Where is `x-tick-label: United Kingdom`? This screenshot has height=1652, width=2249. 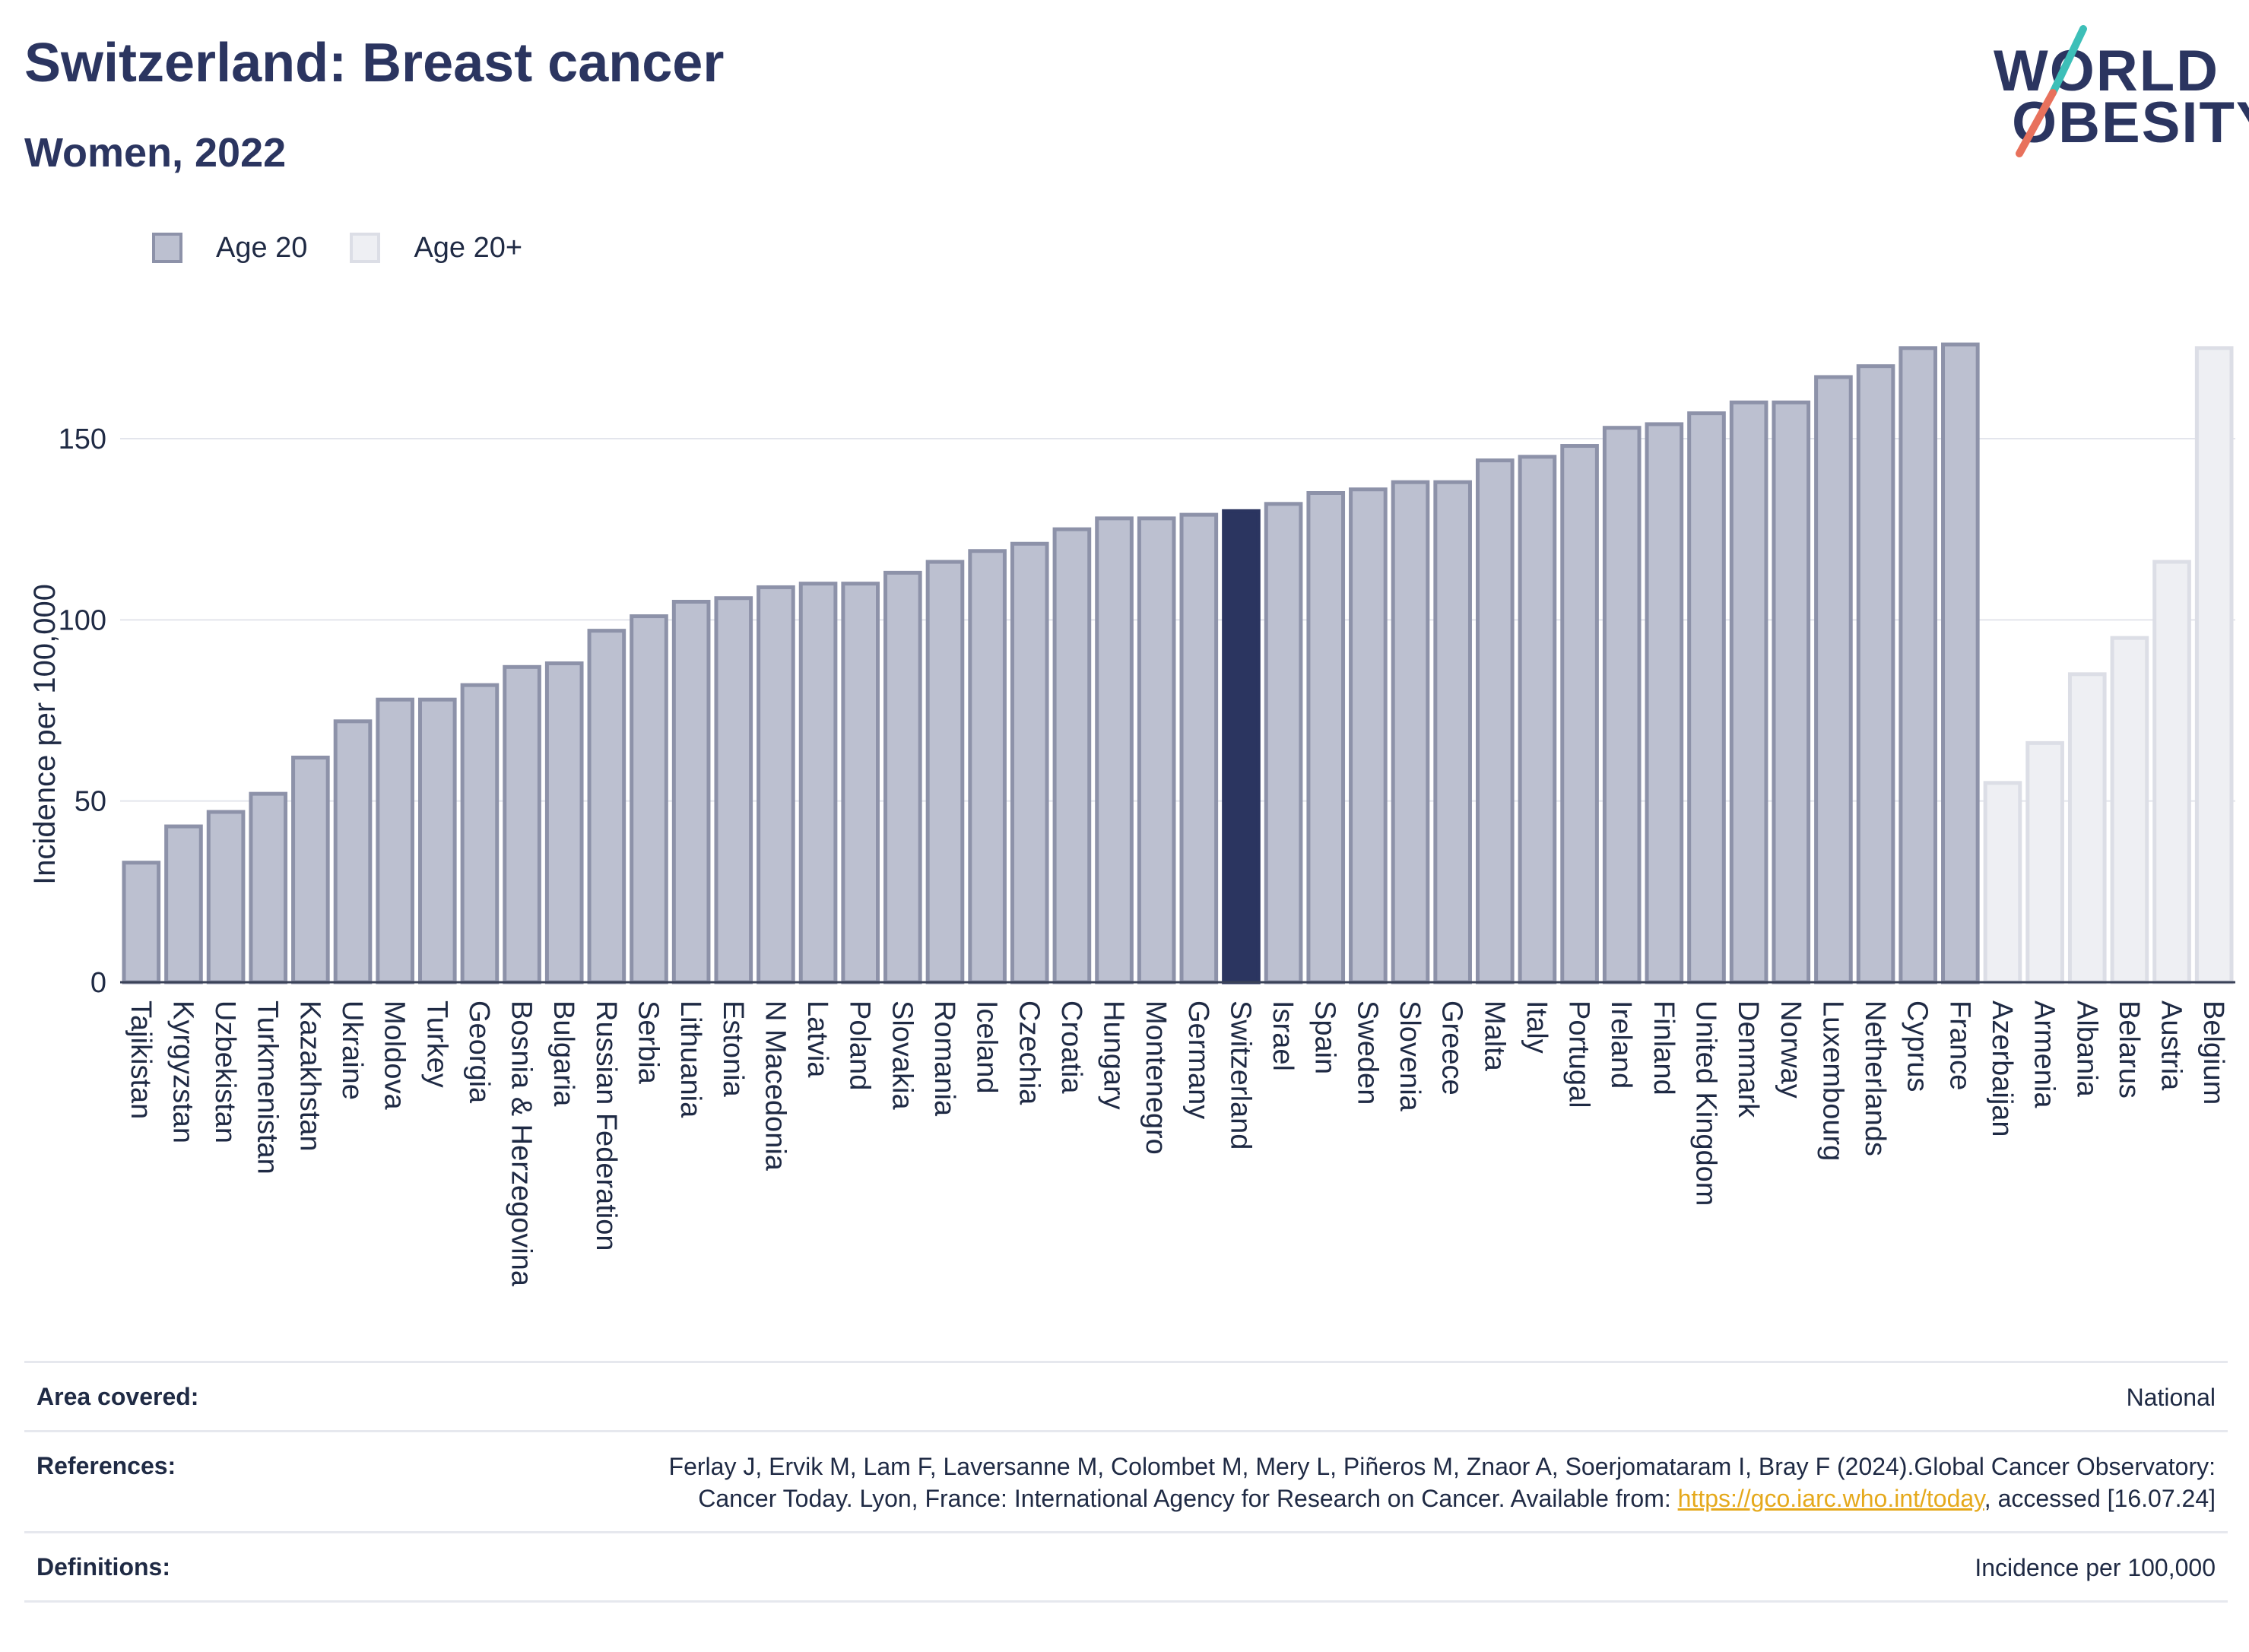 x-tick-label: United Kingdom is located at coordinates (1706, 1103).